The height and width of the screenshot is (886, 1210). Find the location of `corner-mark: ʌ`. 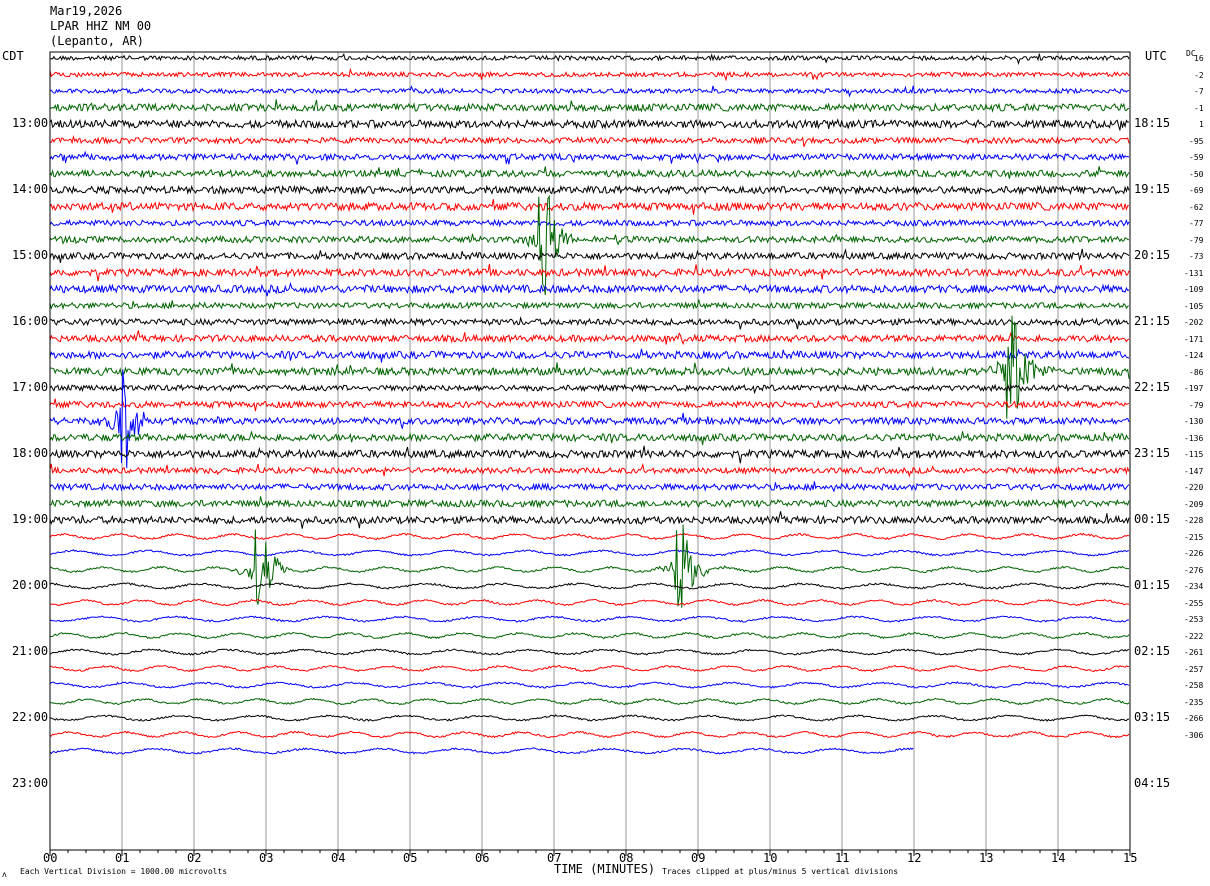

corner-mark: ʌ is located at coordinates (4, 874).